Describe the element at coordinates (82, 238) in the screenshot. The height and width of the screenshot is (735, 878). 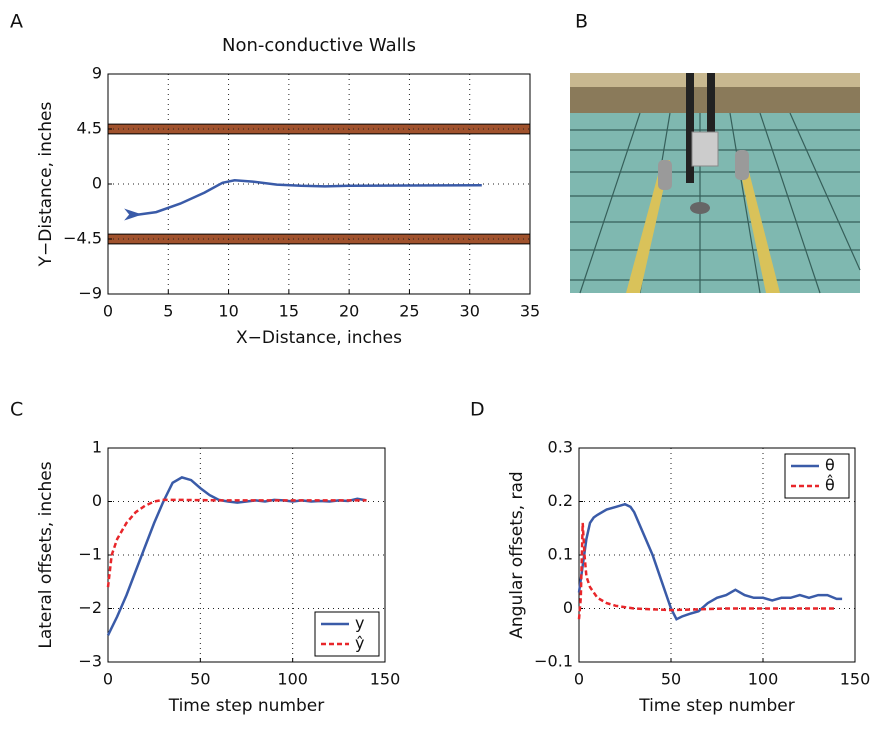
I see `y-tick-label: −4.5` at that location.